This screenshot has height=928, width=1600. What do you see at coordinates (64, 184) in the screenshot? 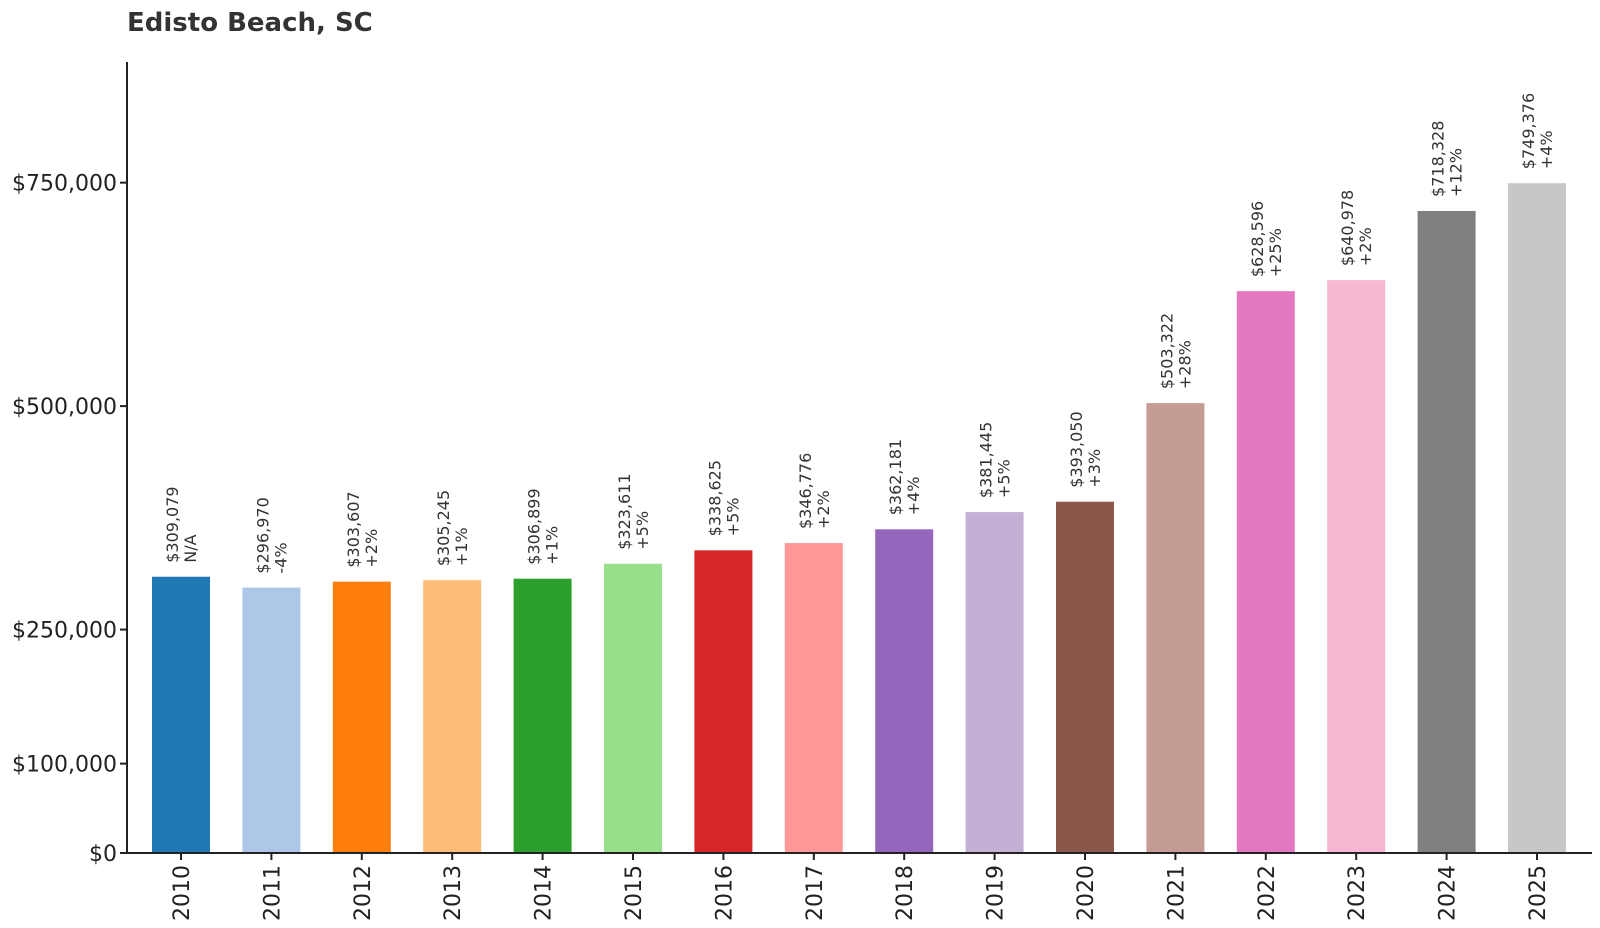
I see `y-tick-label: $750,000` at bounding box center [64, 184].